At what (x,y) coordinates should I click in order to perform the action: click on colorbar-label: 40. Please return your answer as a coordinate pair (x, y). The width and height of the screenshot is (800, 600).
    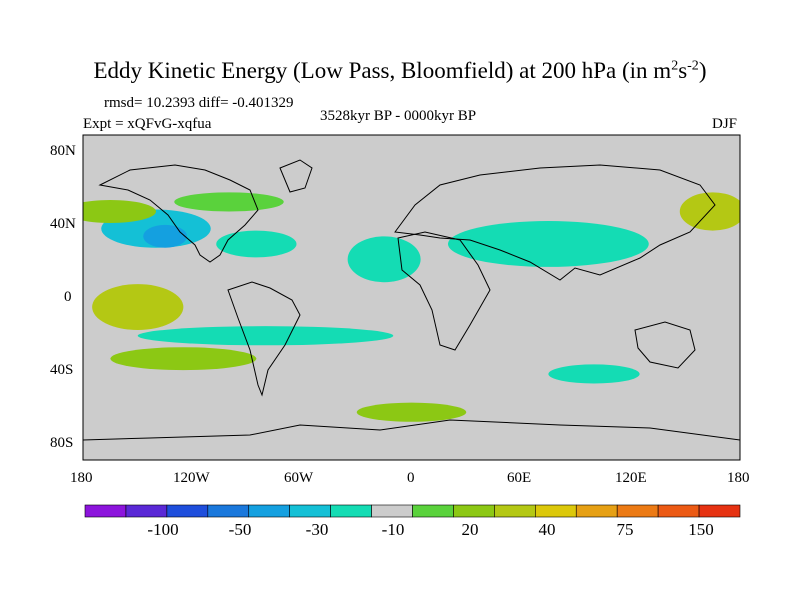
    Looking at the image, I should click on (547, 529).